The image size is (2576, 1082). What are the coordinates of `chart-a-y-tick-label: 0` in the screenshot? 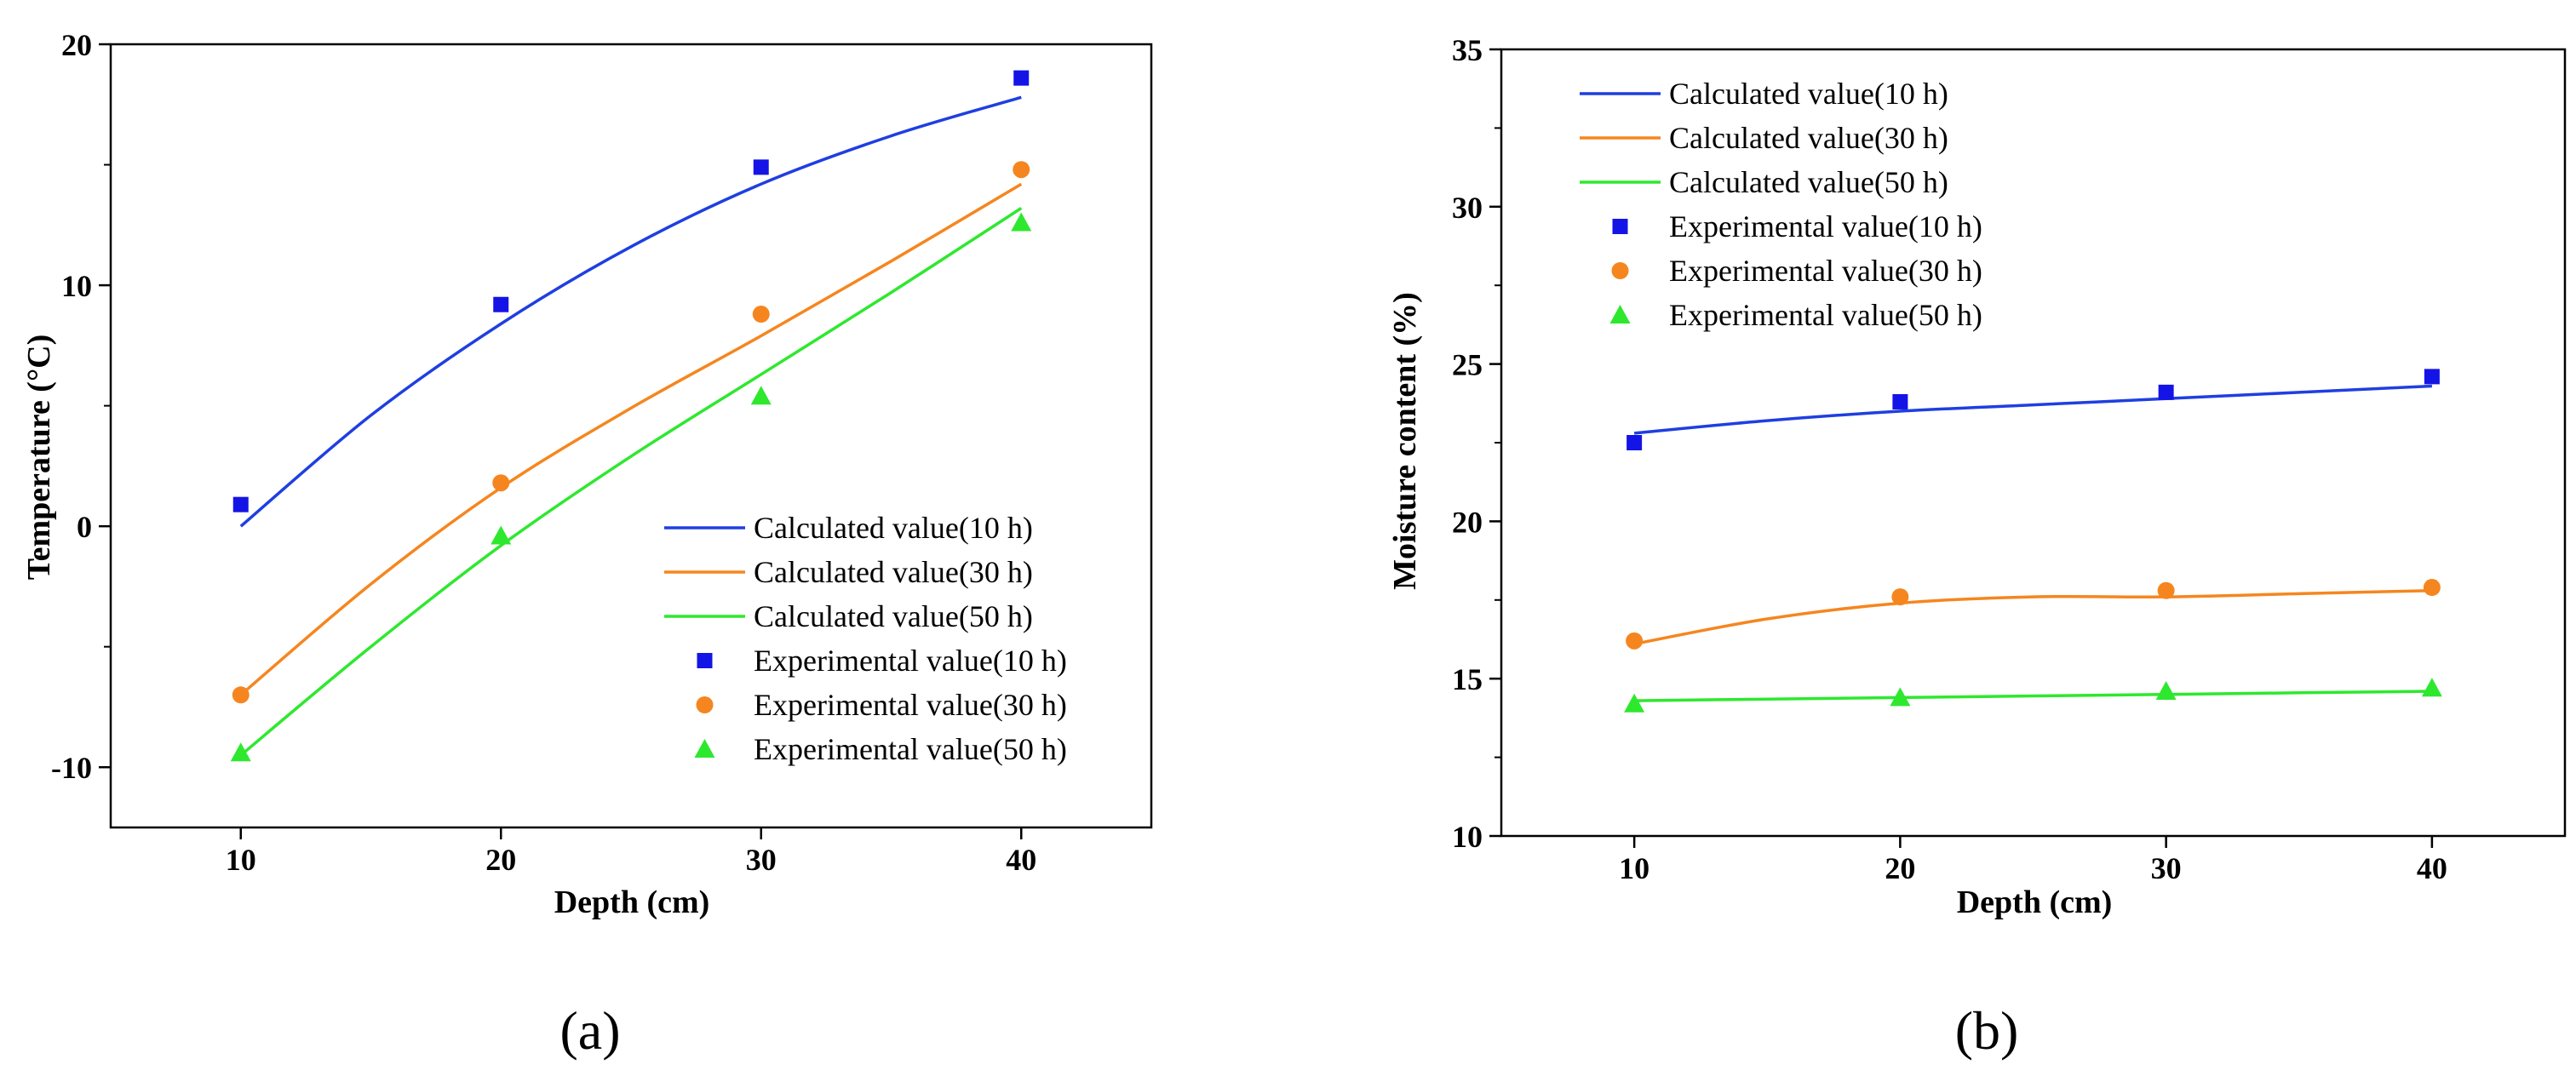 It's located at (84, 527).